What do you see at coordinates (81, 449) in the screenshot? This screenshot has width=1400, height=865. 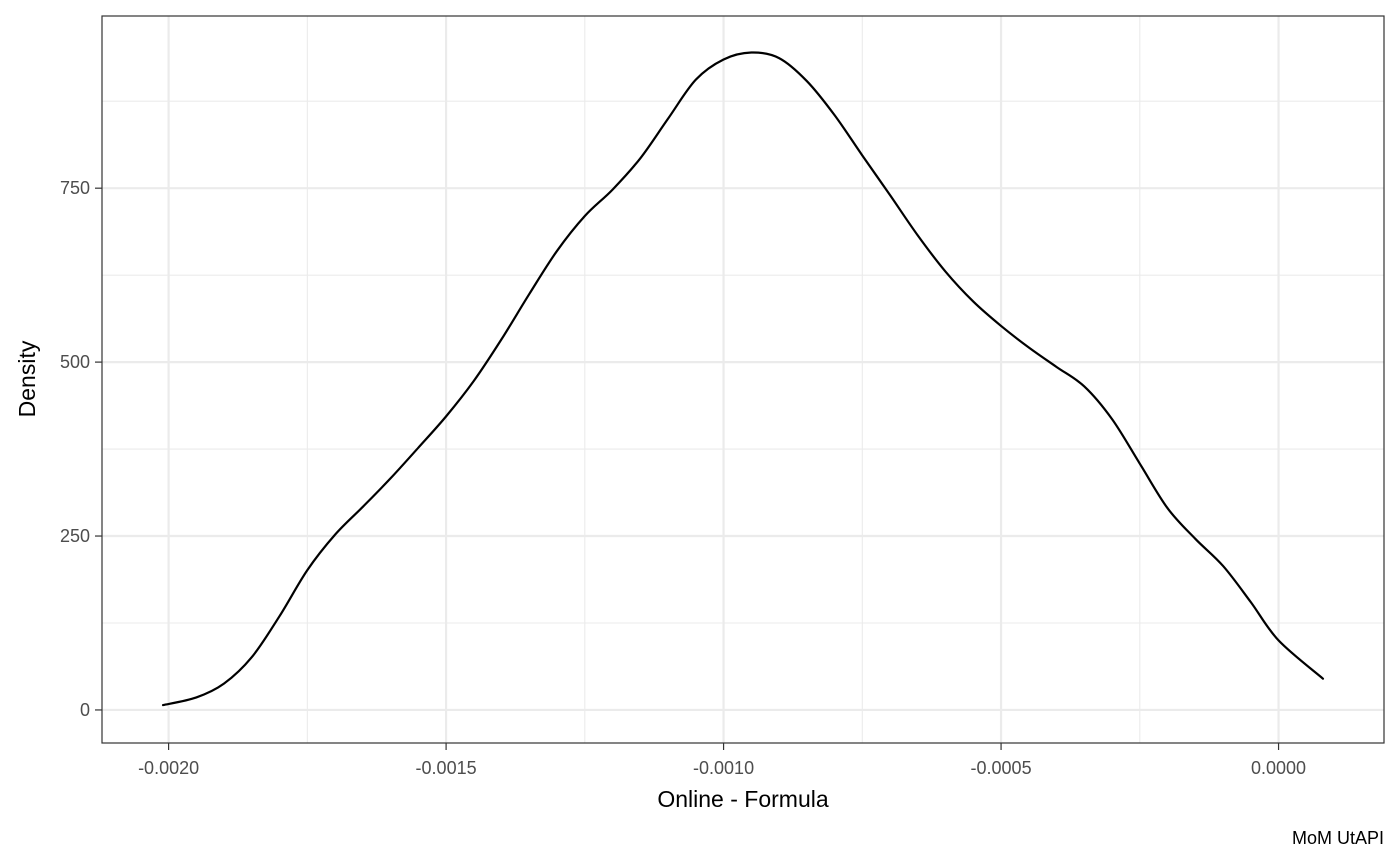 I see `y-axis: 0 250 500 750` at bounding box center [81, 449].